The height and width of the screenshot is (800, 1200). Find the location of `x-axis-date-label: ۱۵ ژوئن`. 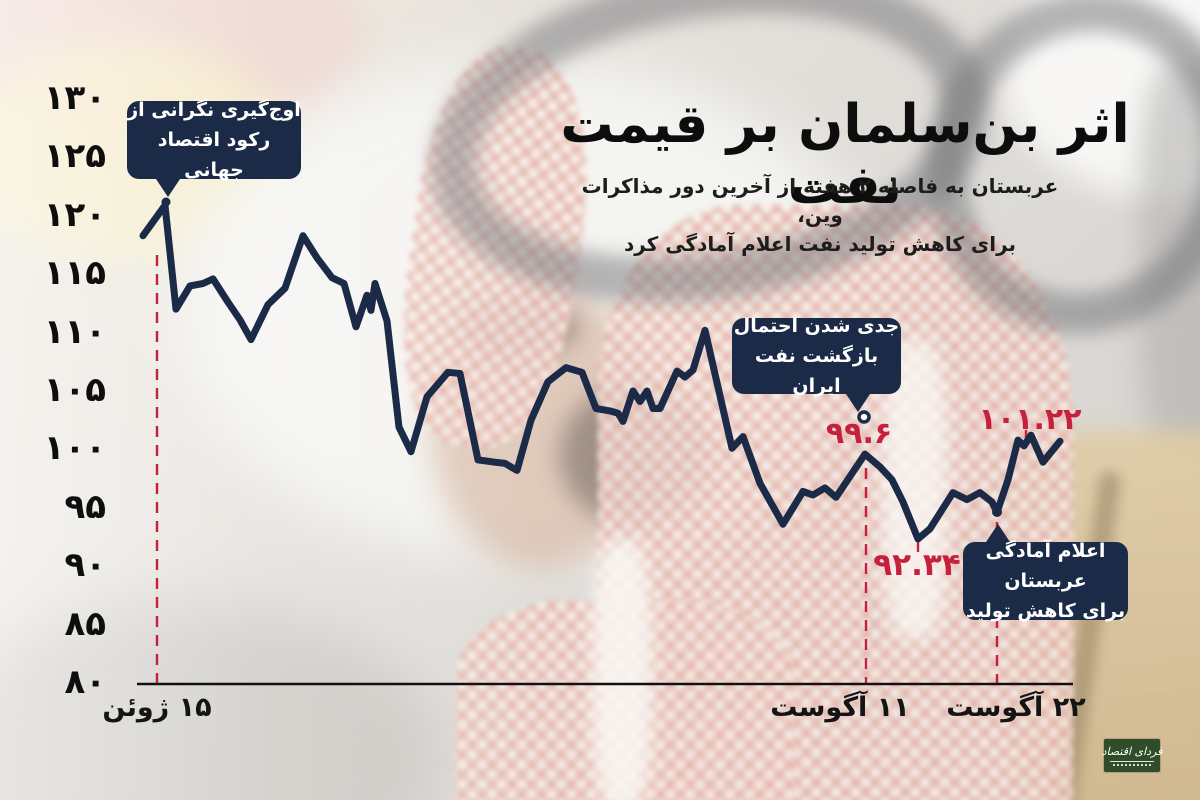

x-axis-date-label: ۱۵ ژوئن is located at coordinates (157, 707).